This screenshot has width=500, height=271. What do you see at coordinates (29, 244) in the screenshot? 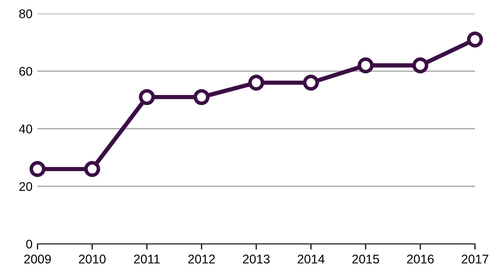
I see `y-tick-label: 0` at bounding box center [29, 244].